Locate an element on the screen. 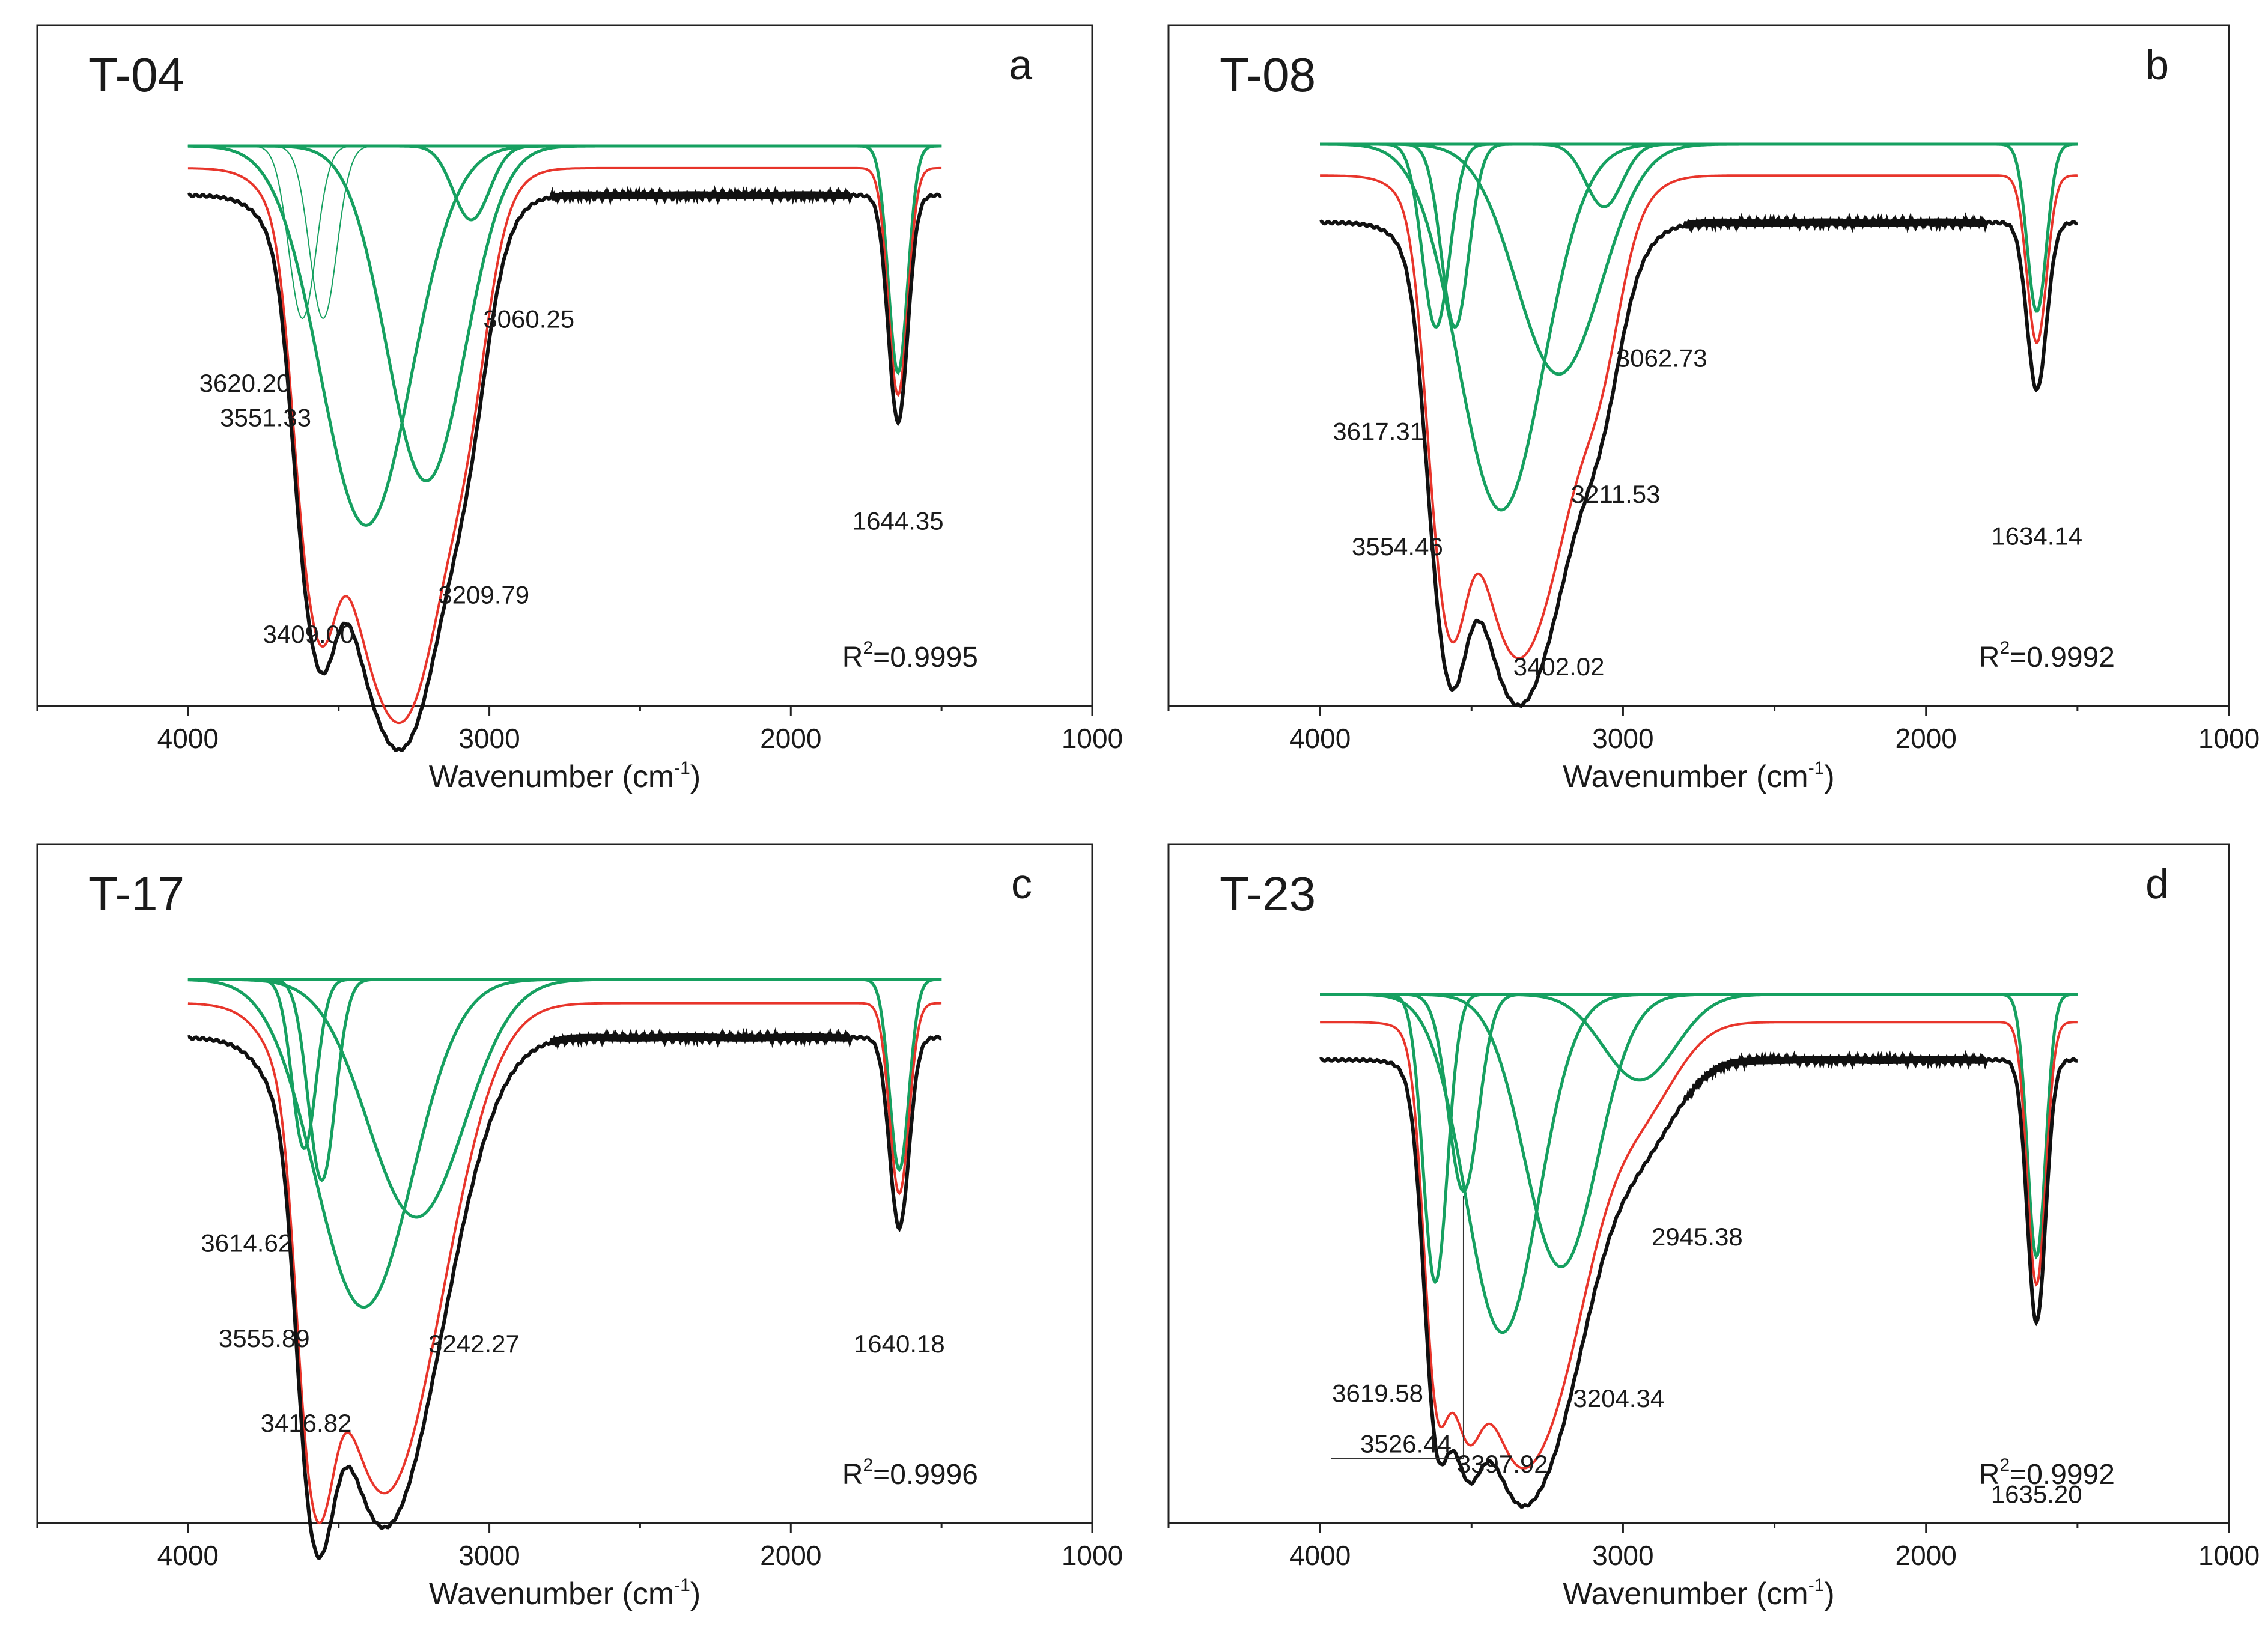  peak-label: 3409.00 is located at coordinates (309, 634).